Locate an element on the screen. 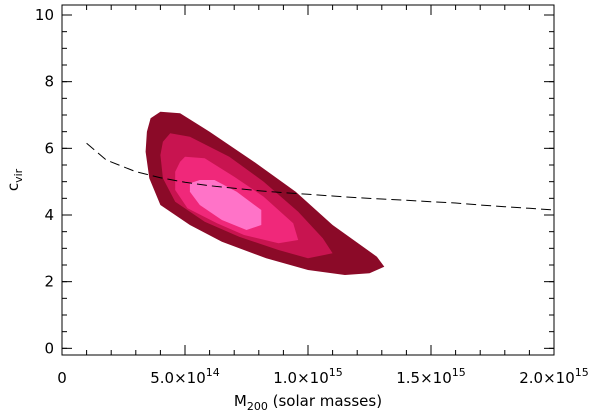 The width and height of the screenshot is (600, 416). y-axis-title-sub: vir is located at coordinates (18, 175).